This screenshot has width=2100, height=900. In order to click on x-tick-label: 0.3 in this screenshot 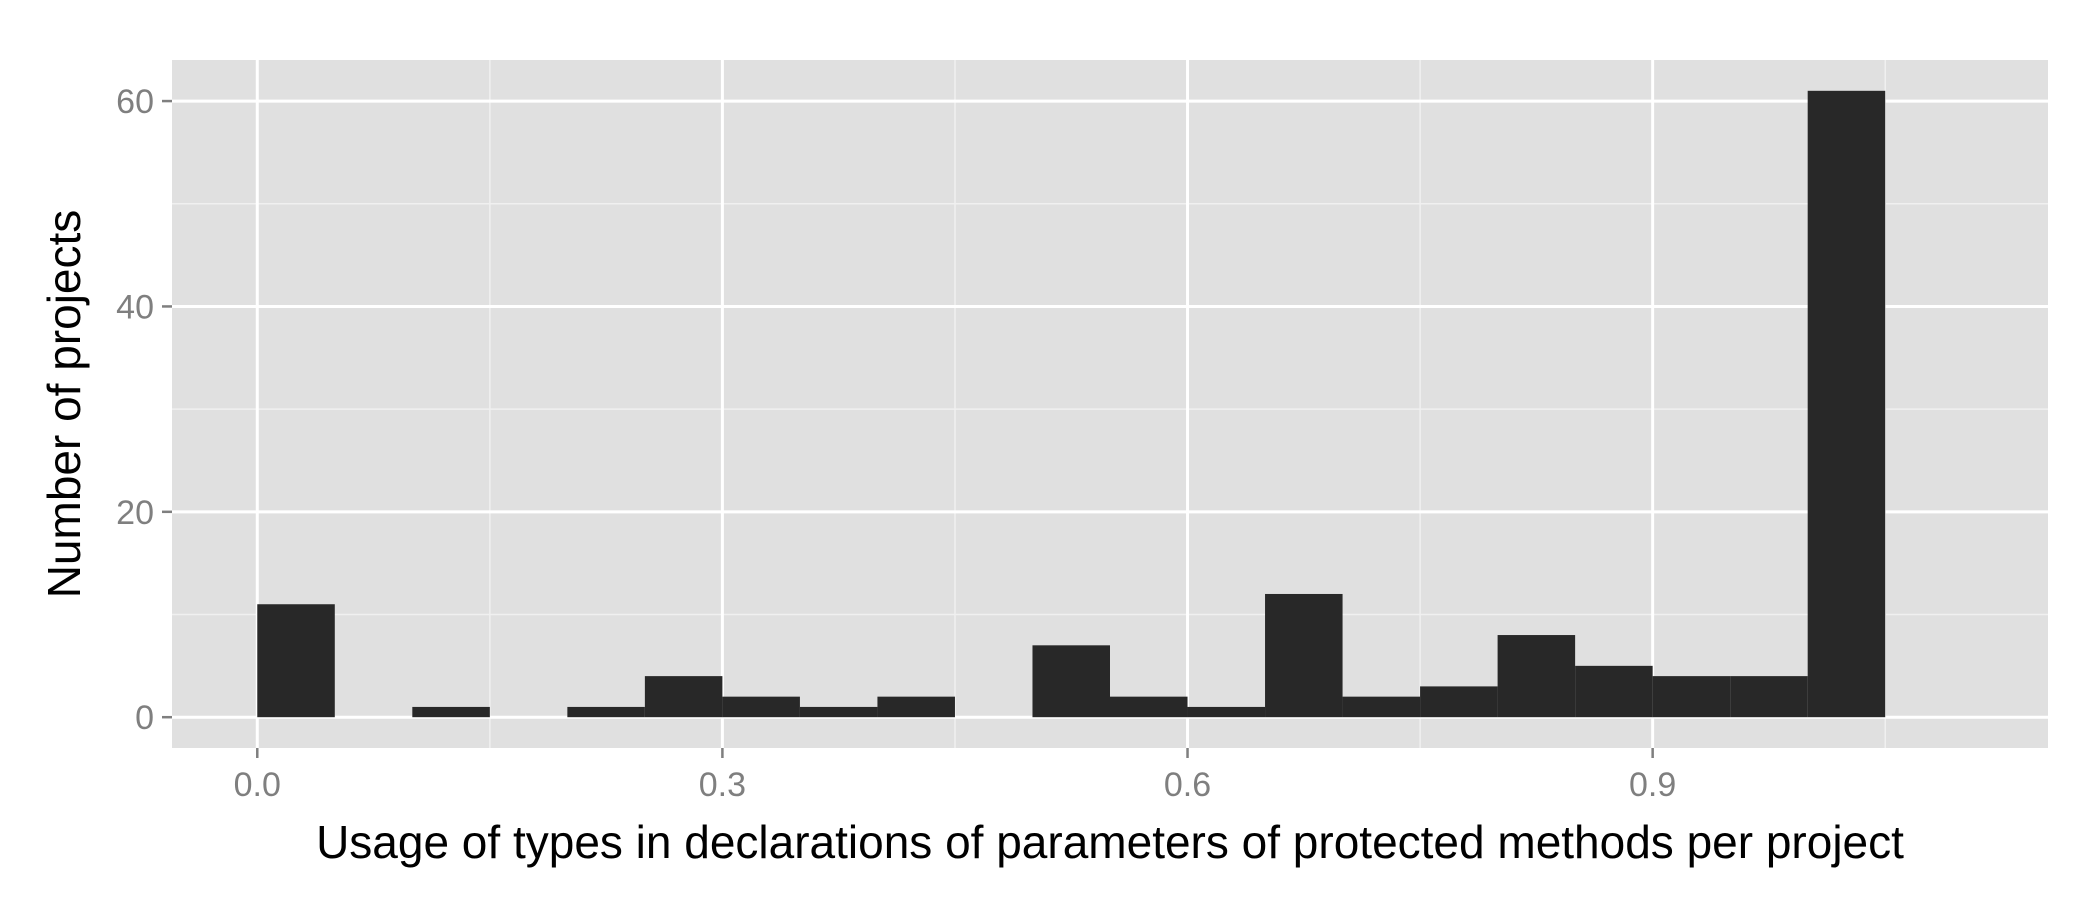, I will do `click(722, 785)`.